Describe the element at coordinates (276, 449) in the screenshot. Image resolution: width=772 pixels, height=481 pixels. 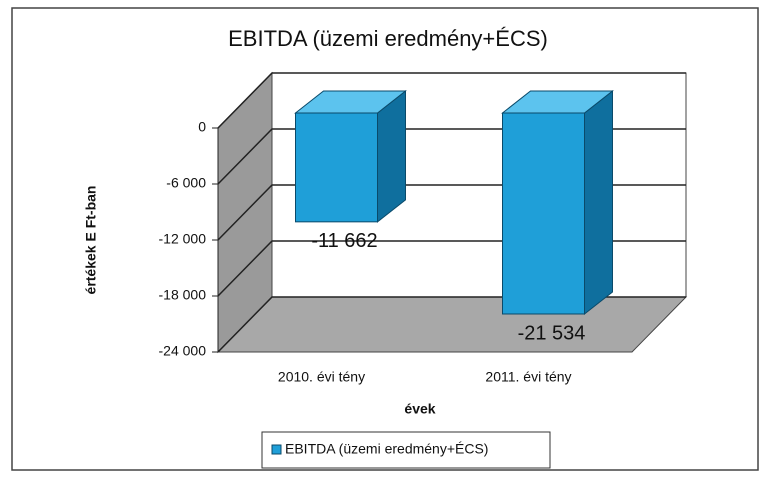
I see `legend-swatch` at that location.